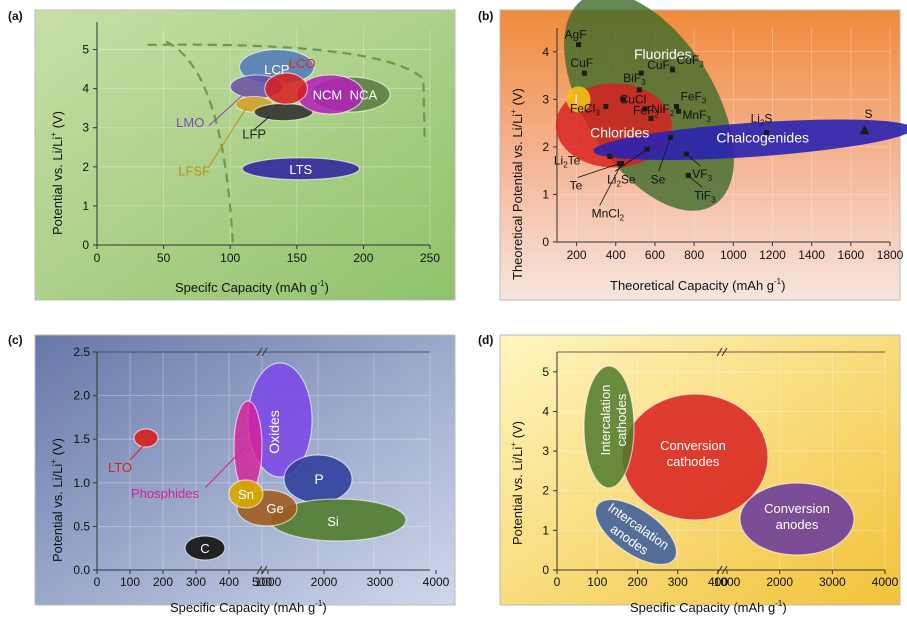 The height and width of the screenshot is (620, 907). Describe the element at coordinates (165, 493) in the screenshot. I see `region-label-phosphides: Phosphides` at that location.